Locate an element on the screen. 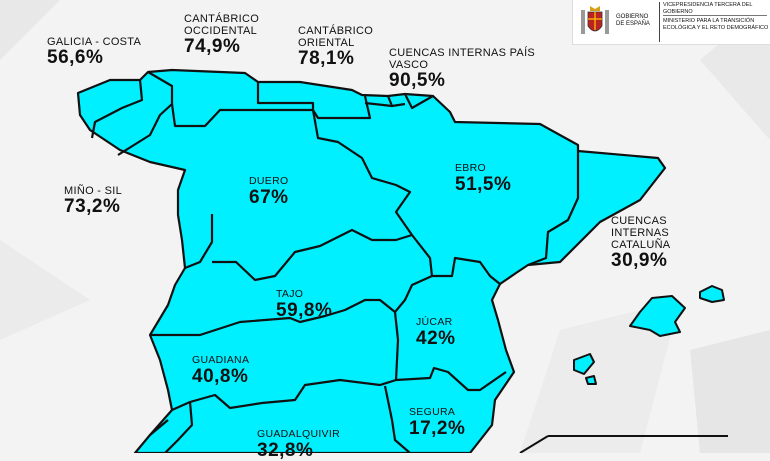 This screenshot has height=461, width=770. ibiza-shape is located at coordinates (584, 364).